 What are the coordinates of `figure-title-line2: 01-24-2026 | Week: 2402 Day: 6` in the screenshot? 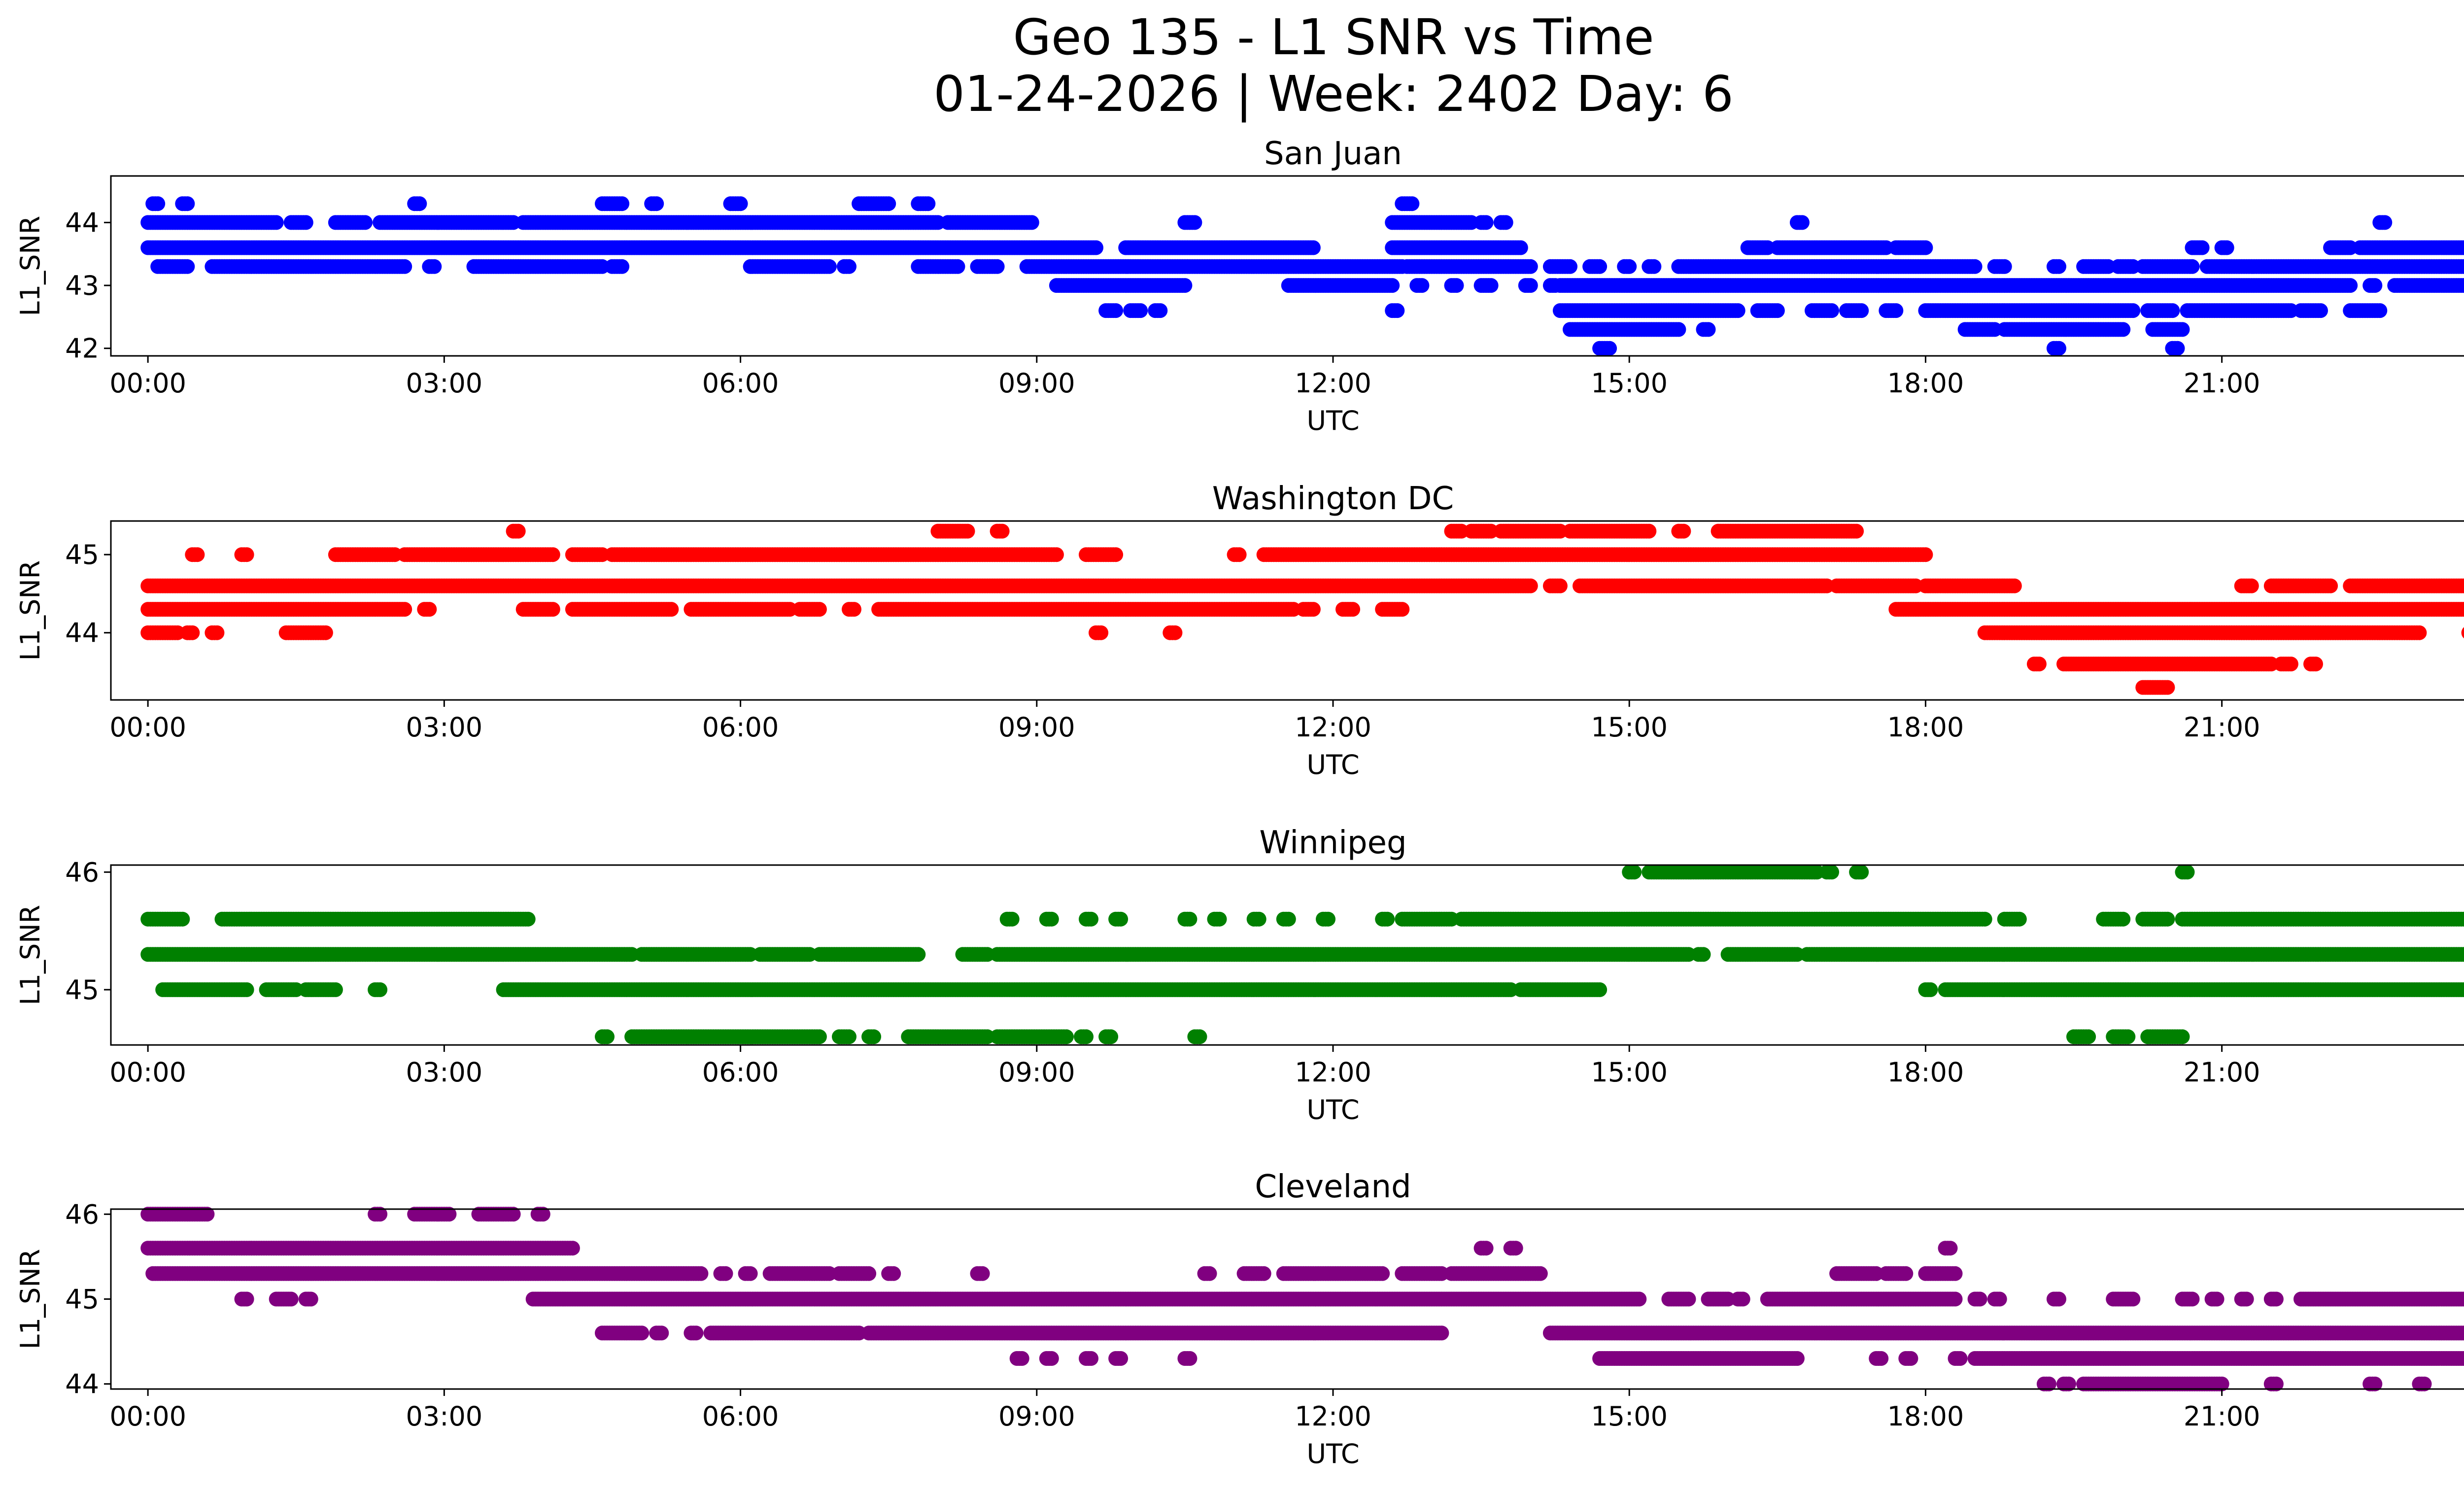 It's located at (1333, 94).